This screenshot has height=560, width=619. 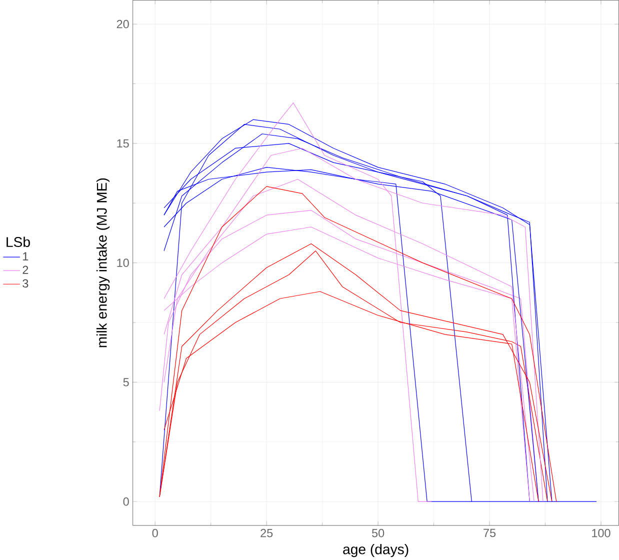 What do you see at coordinates (25, 270) in the screenshot?
I see `legend-label: 2` at bounding box center [25, 270].